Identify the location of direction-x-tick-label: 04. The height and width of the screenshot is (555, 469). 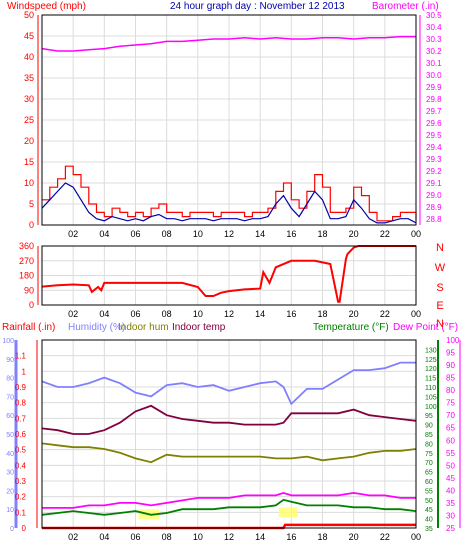
(104, 314).